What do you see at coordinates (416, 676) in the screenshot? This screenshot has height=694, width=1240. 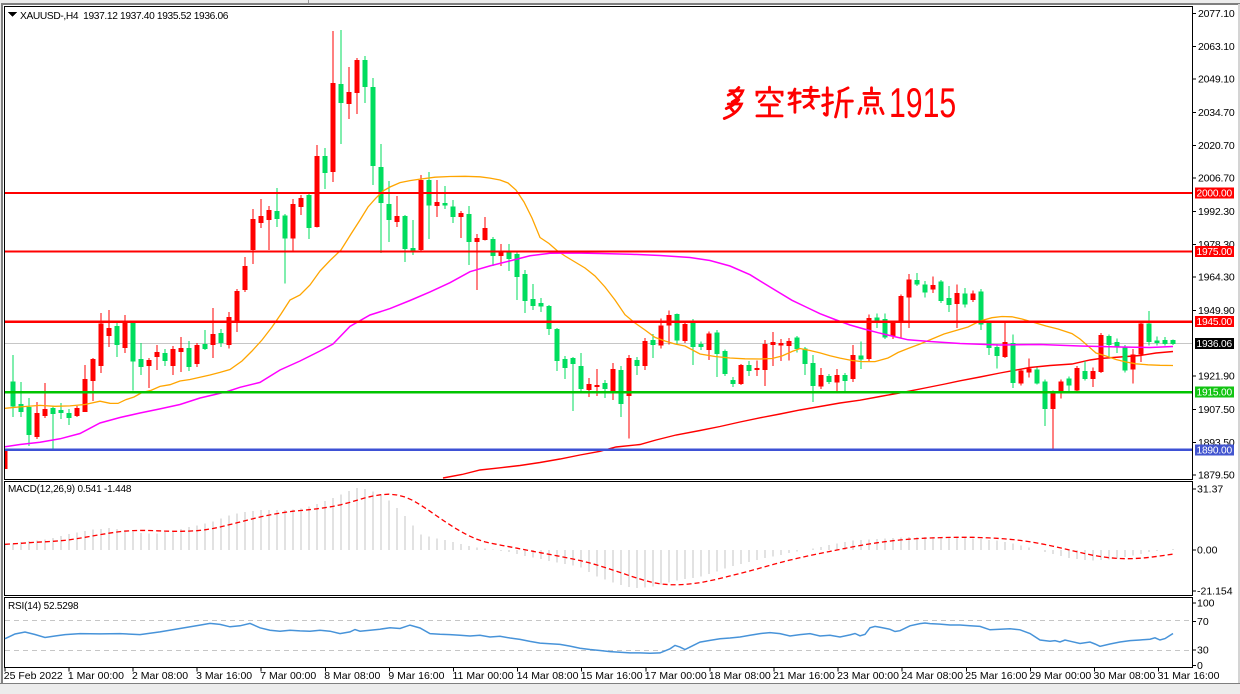 I see `svg-text: 9 Mar 16:00` at bounding box center [416, 676].